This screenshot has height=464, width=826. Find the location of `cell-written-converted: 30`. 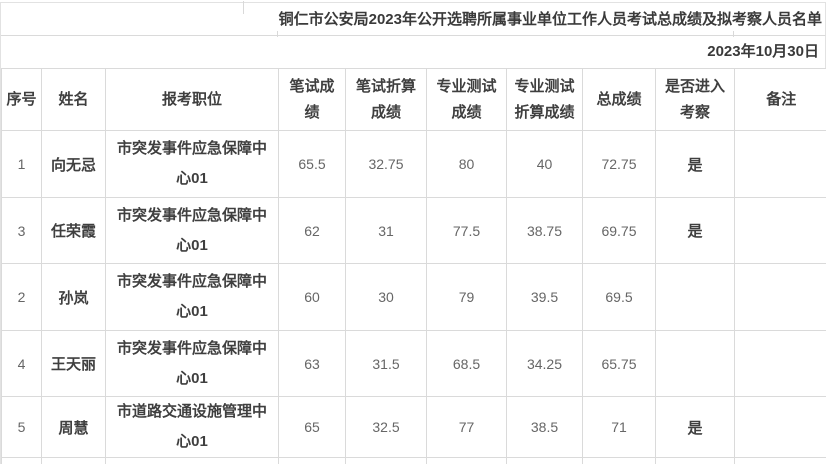

cell-written-converted: 30 is located at coordinates (386, 297).